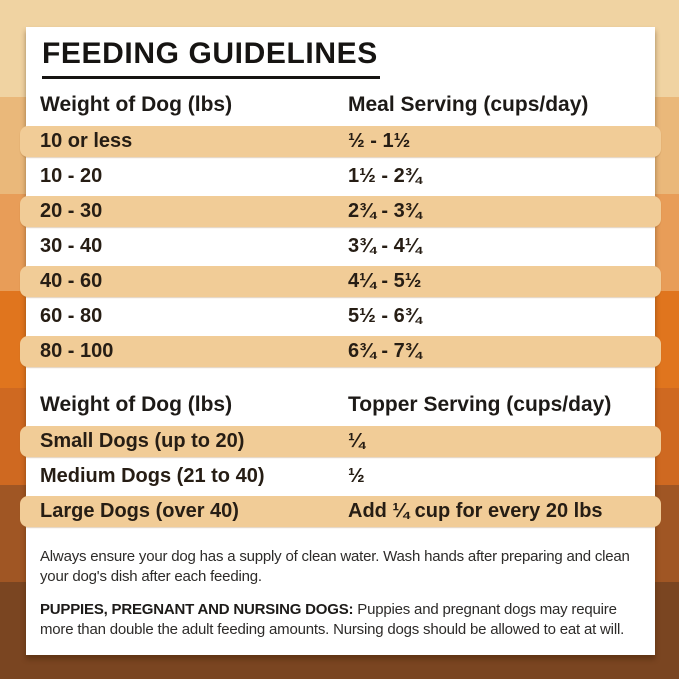  Describe the element at coordinates (71, 211) in the screenshot. I see `weight-cell: 20 - 30` at that location.